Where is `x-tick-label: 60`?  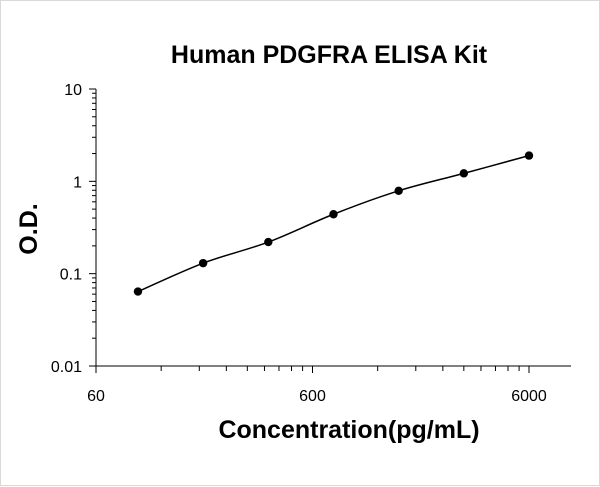
x-tick-label: 60 is located at coordinates (96, 396).